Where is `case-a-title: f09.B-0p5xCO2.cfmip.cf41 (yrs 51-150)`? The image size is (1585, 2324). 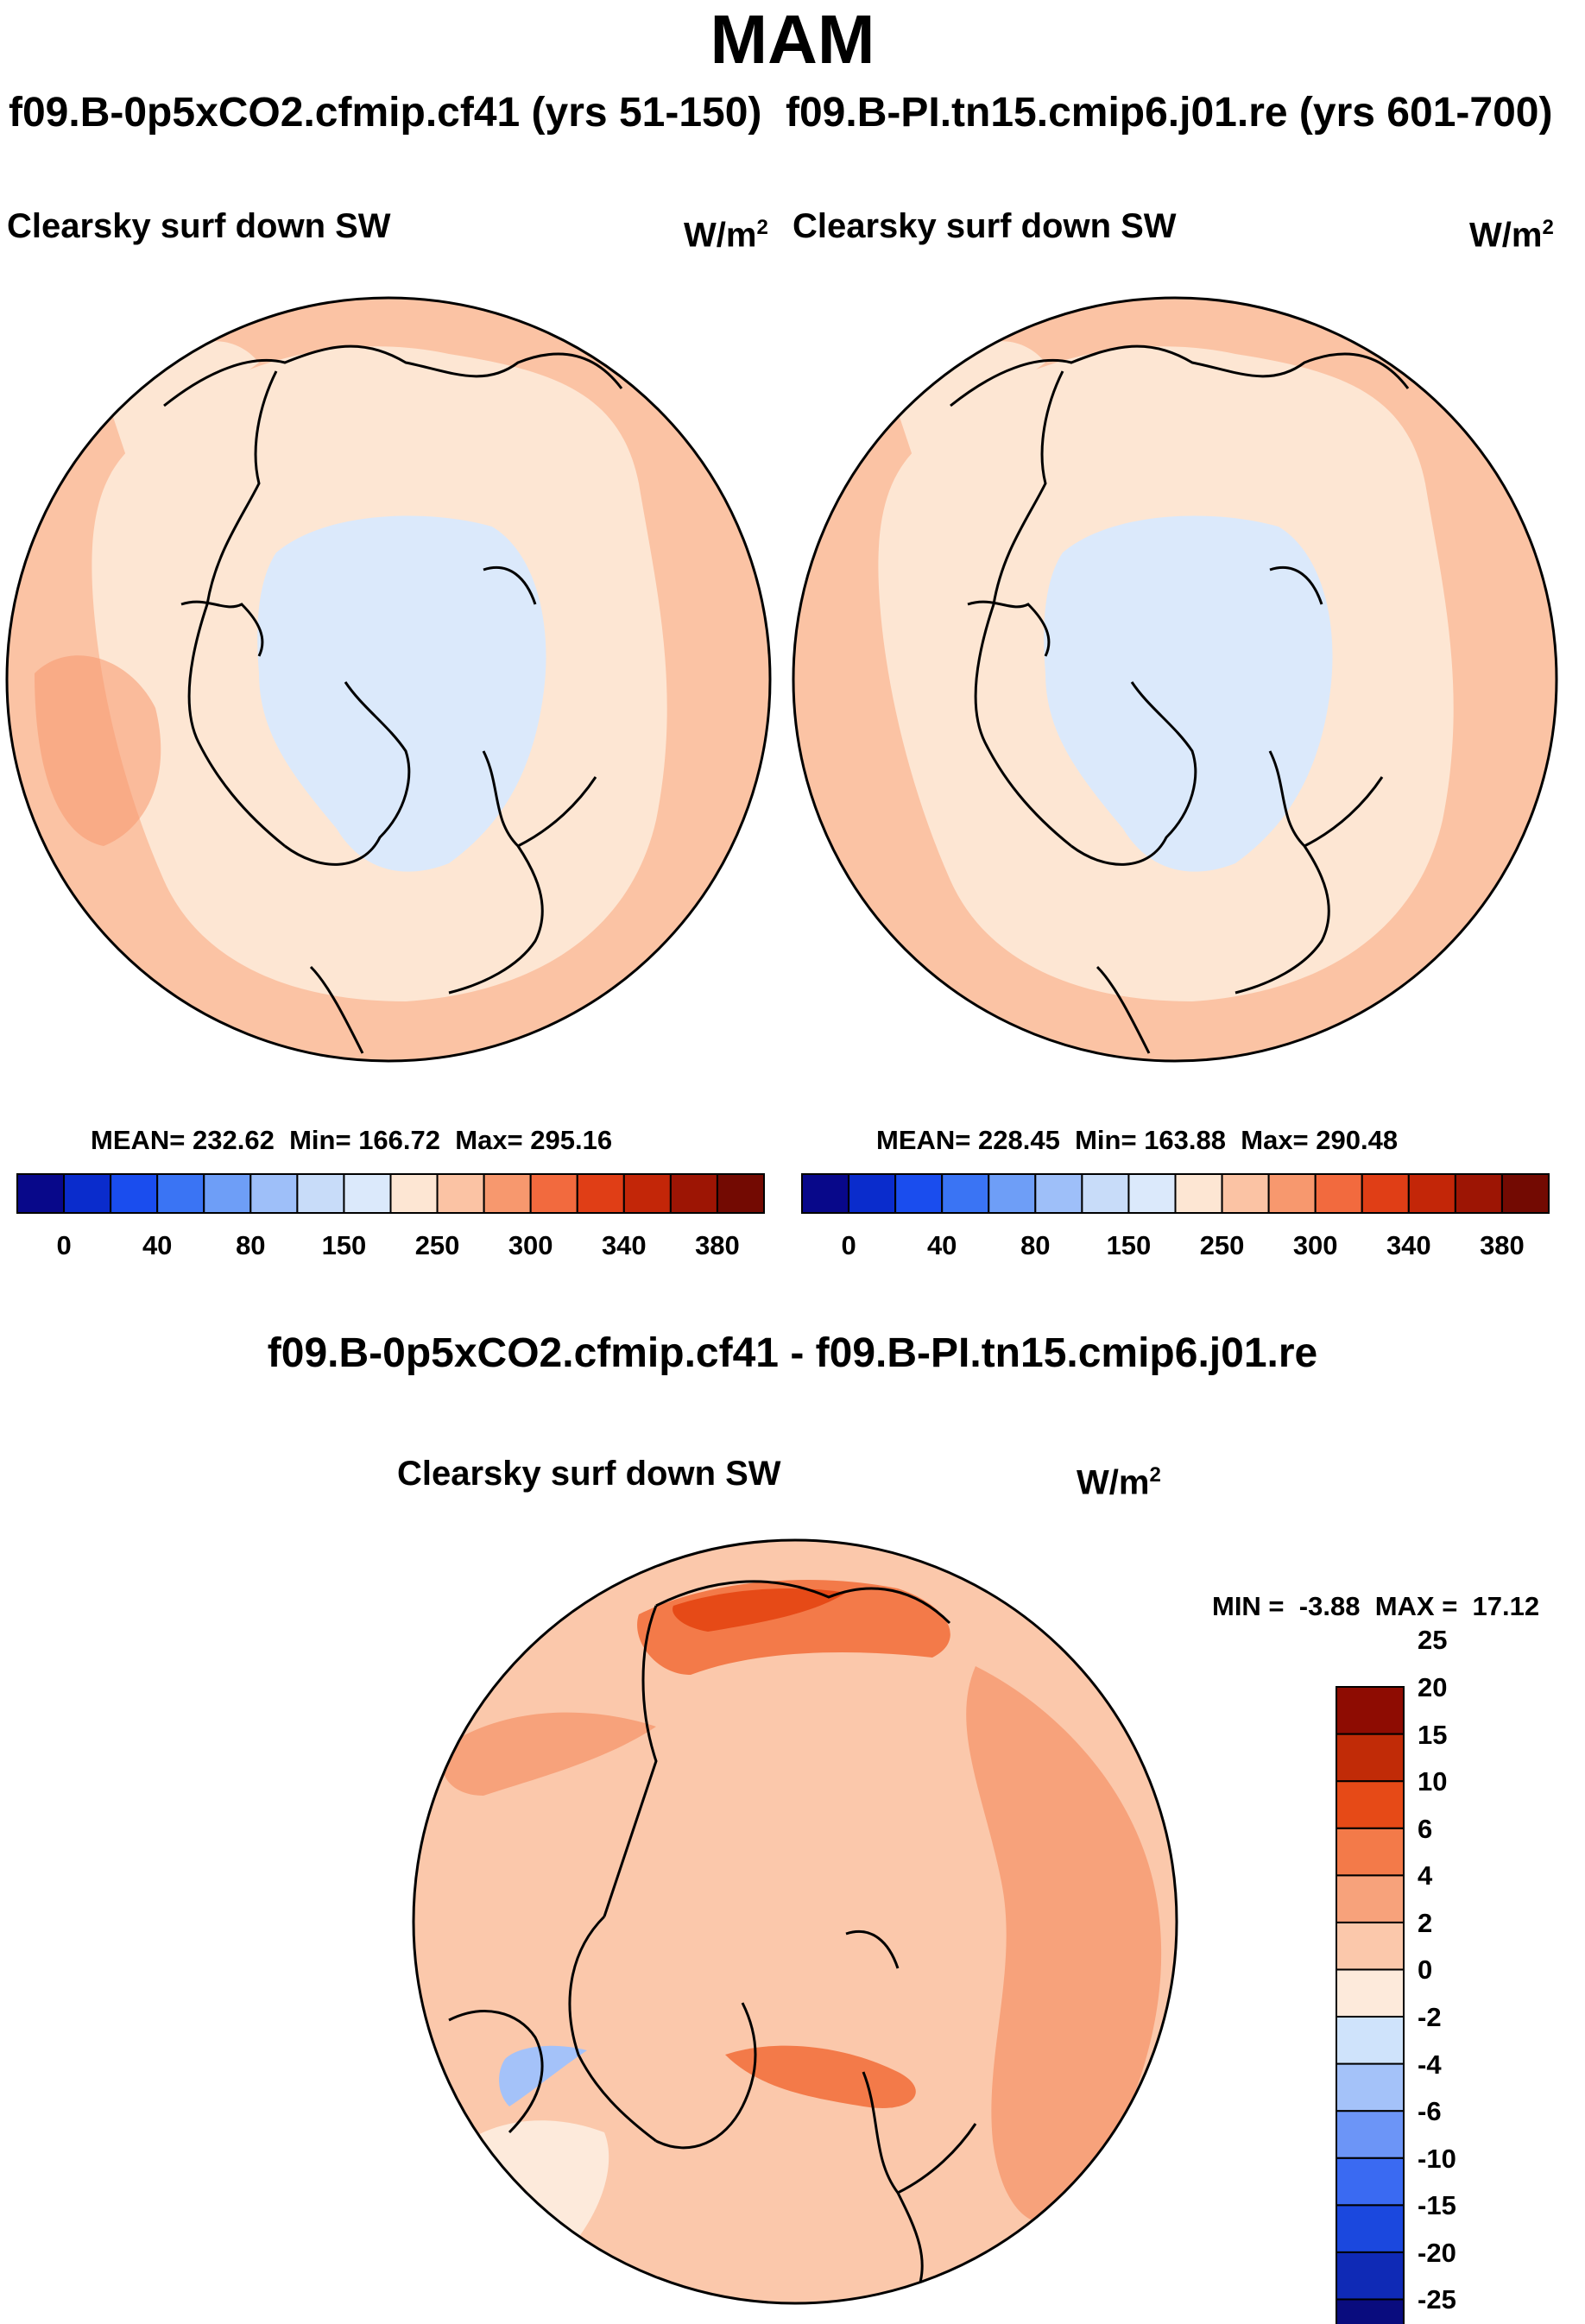 case-a-title: f09.B-0p5xCO2.cfmip.cf41 (yrs 51-150) is located at coordinates (385, 113).